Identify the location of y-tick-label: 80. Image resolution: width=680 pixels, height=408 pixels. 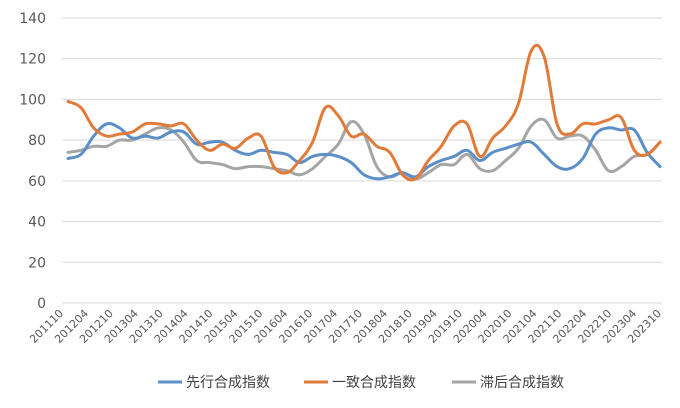
(37, 141).